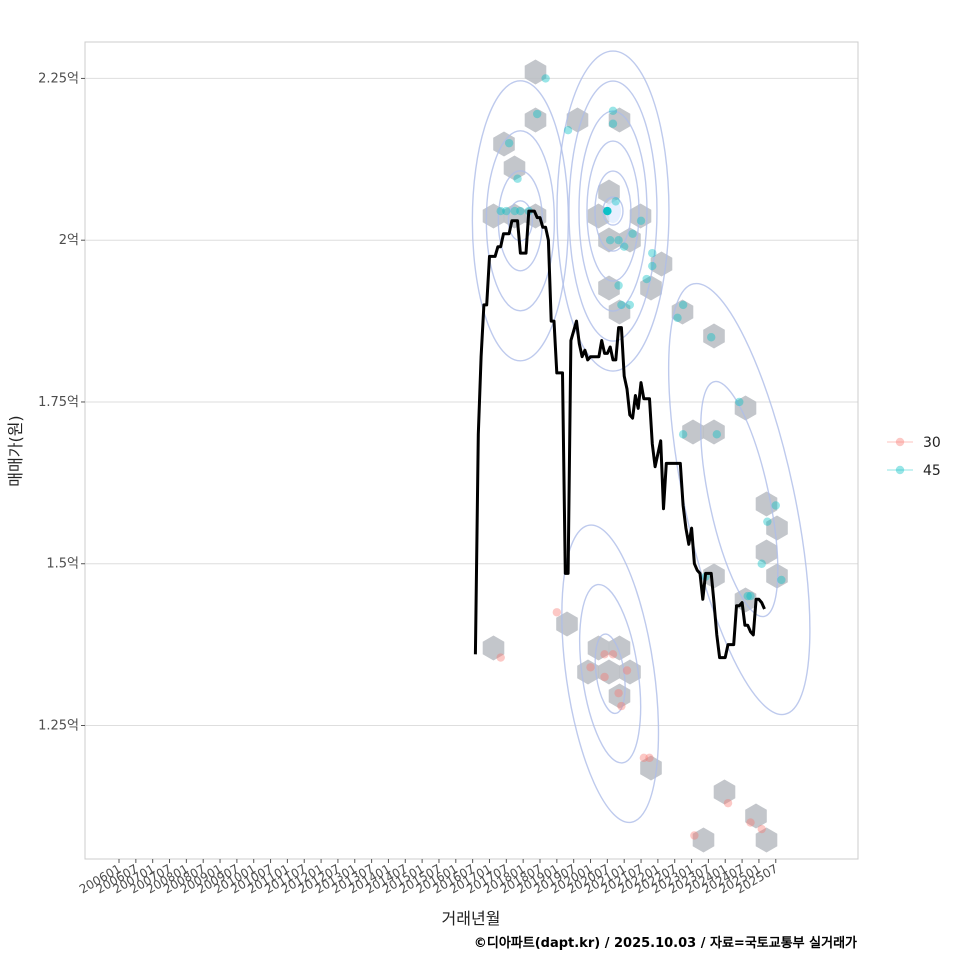 The height and width of the screenshot is (960, 960). What do you see at coordinates (914, 457) in the screenshot?
I see `legend: 30 45` at bounding box center [914, 457].